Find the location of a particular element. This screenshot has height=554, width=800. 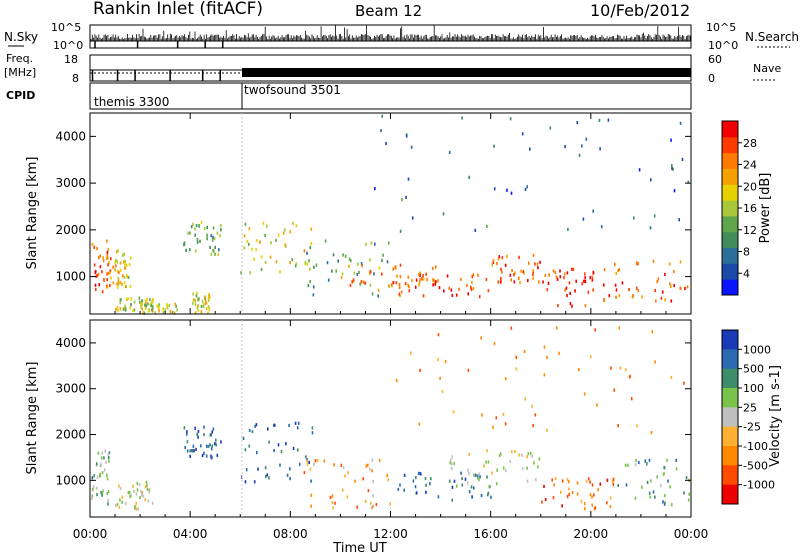

x-tick-label: 04:00 is located at coordinates (190, 534).